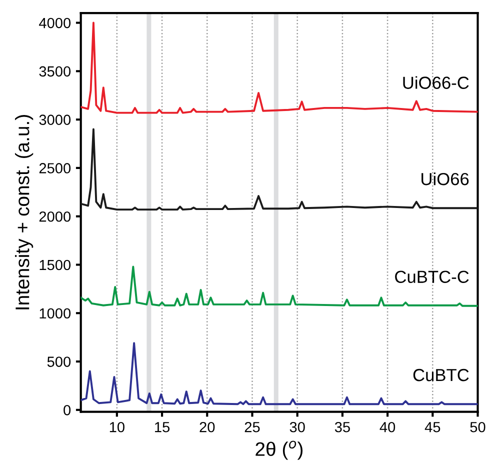 The height and width of the screenshot is (468, 487). Describe the element at coordinates (55, 71) in the screenshot. I see `y-tick-label: 3500` at that location.